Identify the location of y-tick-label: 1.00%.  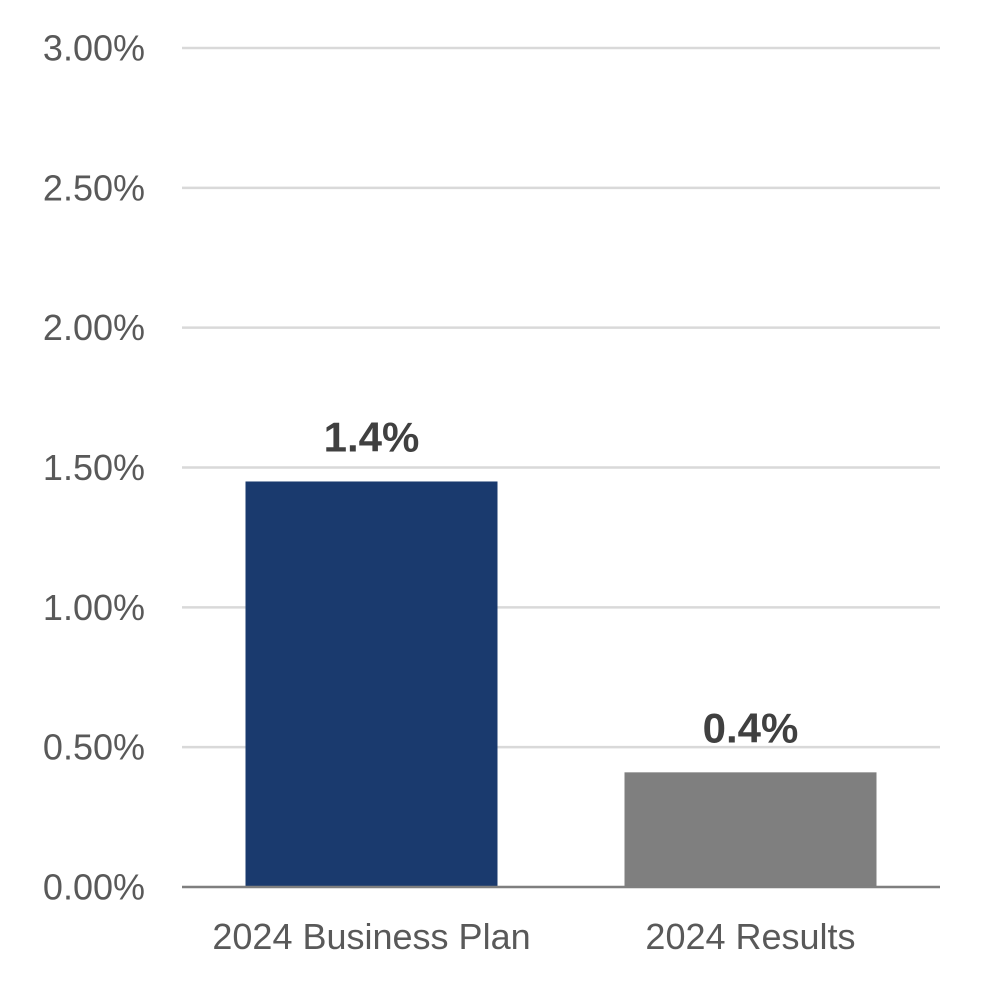
(94, 607).